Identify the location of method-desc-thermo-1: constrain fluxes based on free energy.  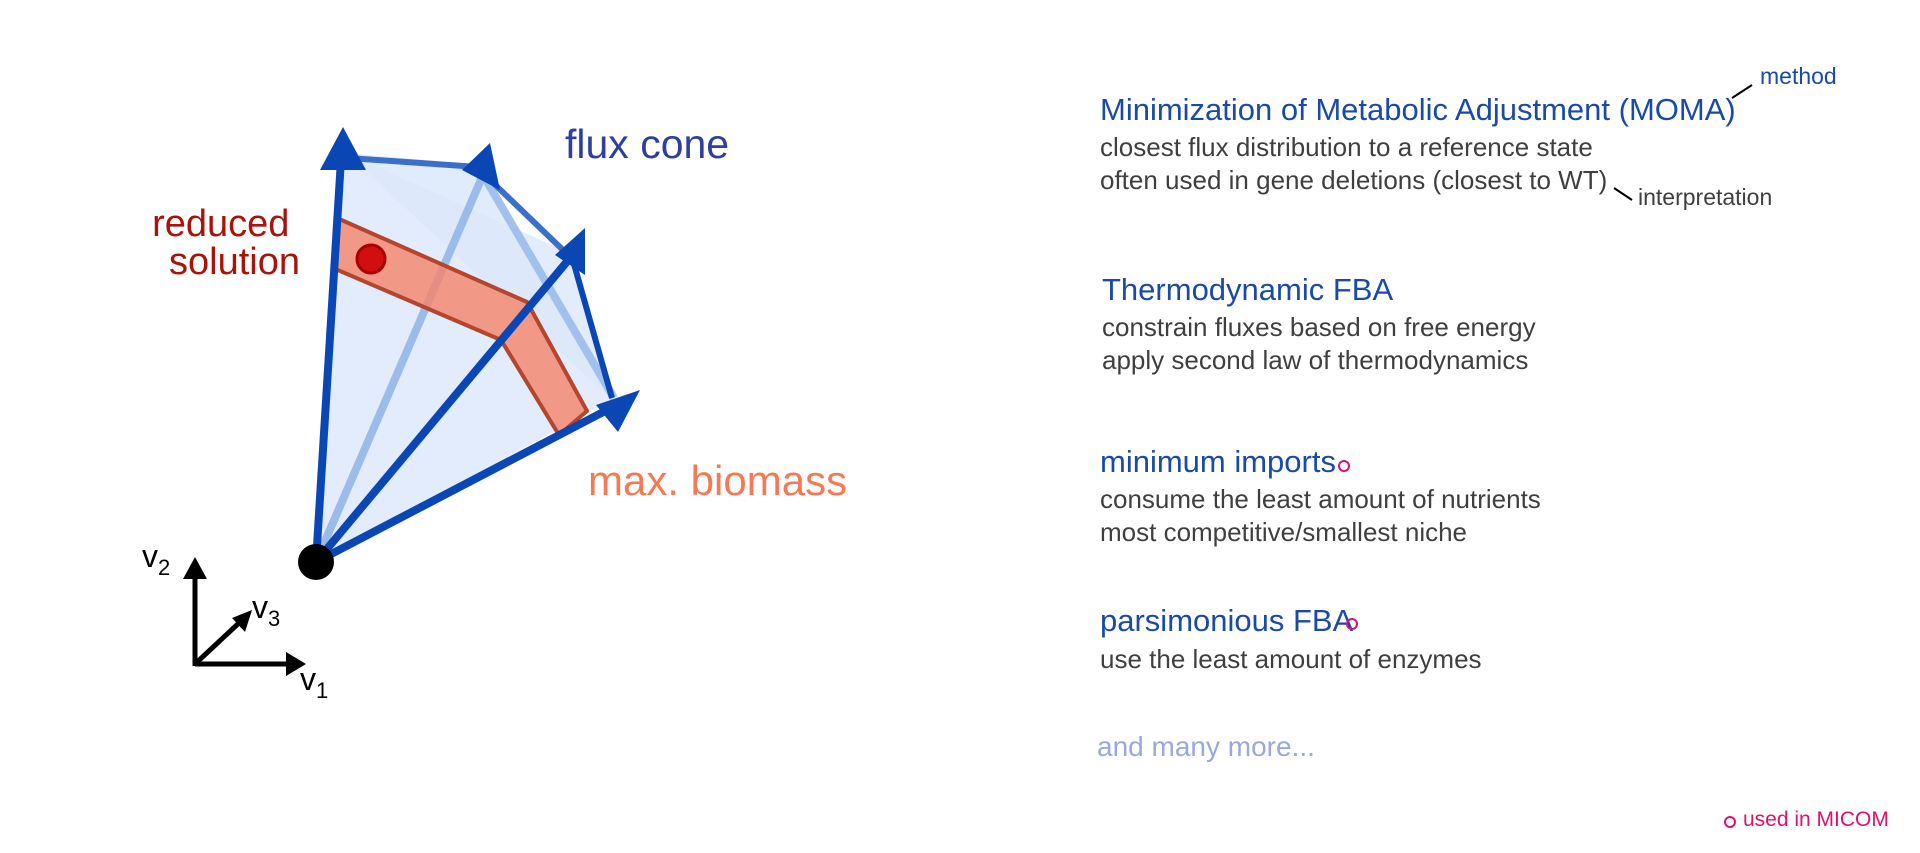
(1319, 327).